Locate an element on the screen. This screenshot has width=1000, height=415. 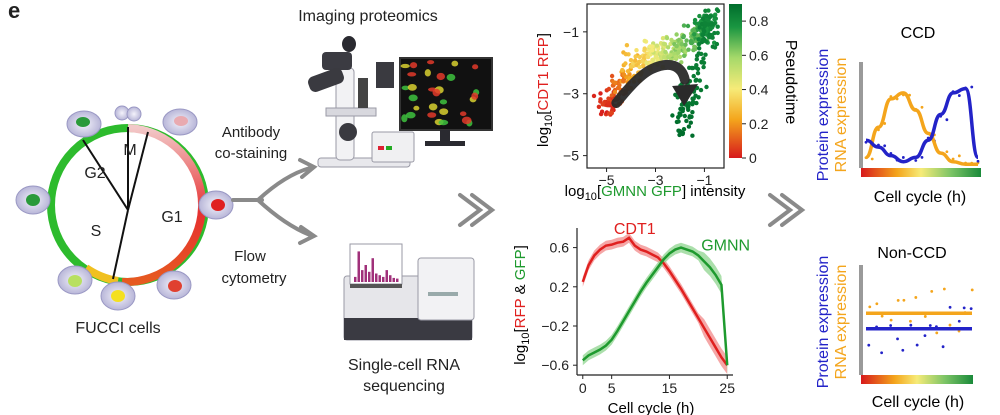
sequencing-label-1: Single-cell RNA is located at coordinates (404, 365).